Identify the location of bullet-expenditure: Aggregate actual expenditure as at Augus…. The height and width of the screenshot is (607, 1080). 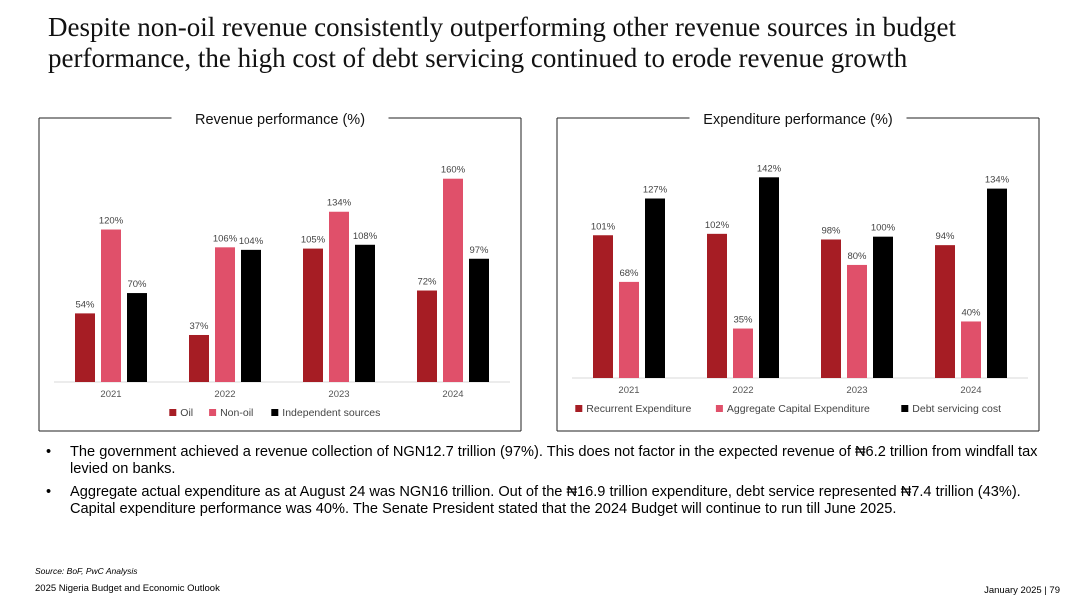
(546, 501).